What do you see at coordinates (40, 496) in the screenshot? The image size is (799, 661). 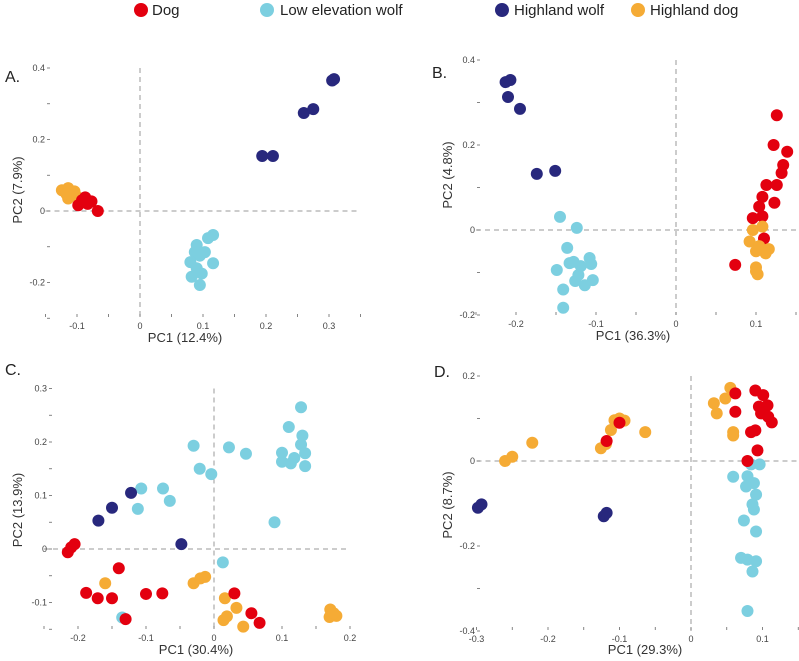 I see `y-tick-label: 0.1` at bounding box center [40, 496].